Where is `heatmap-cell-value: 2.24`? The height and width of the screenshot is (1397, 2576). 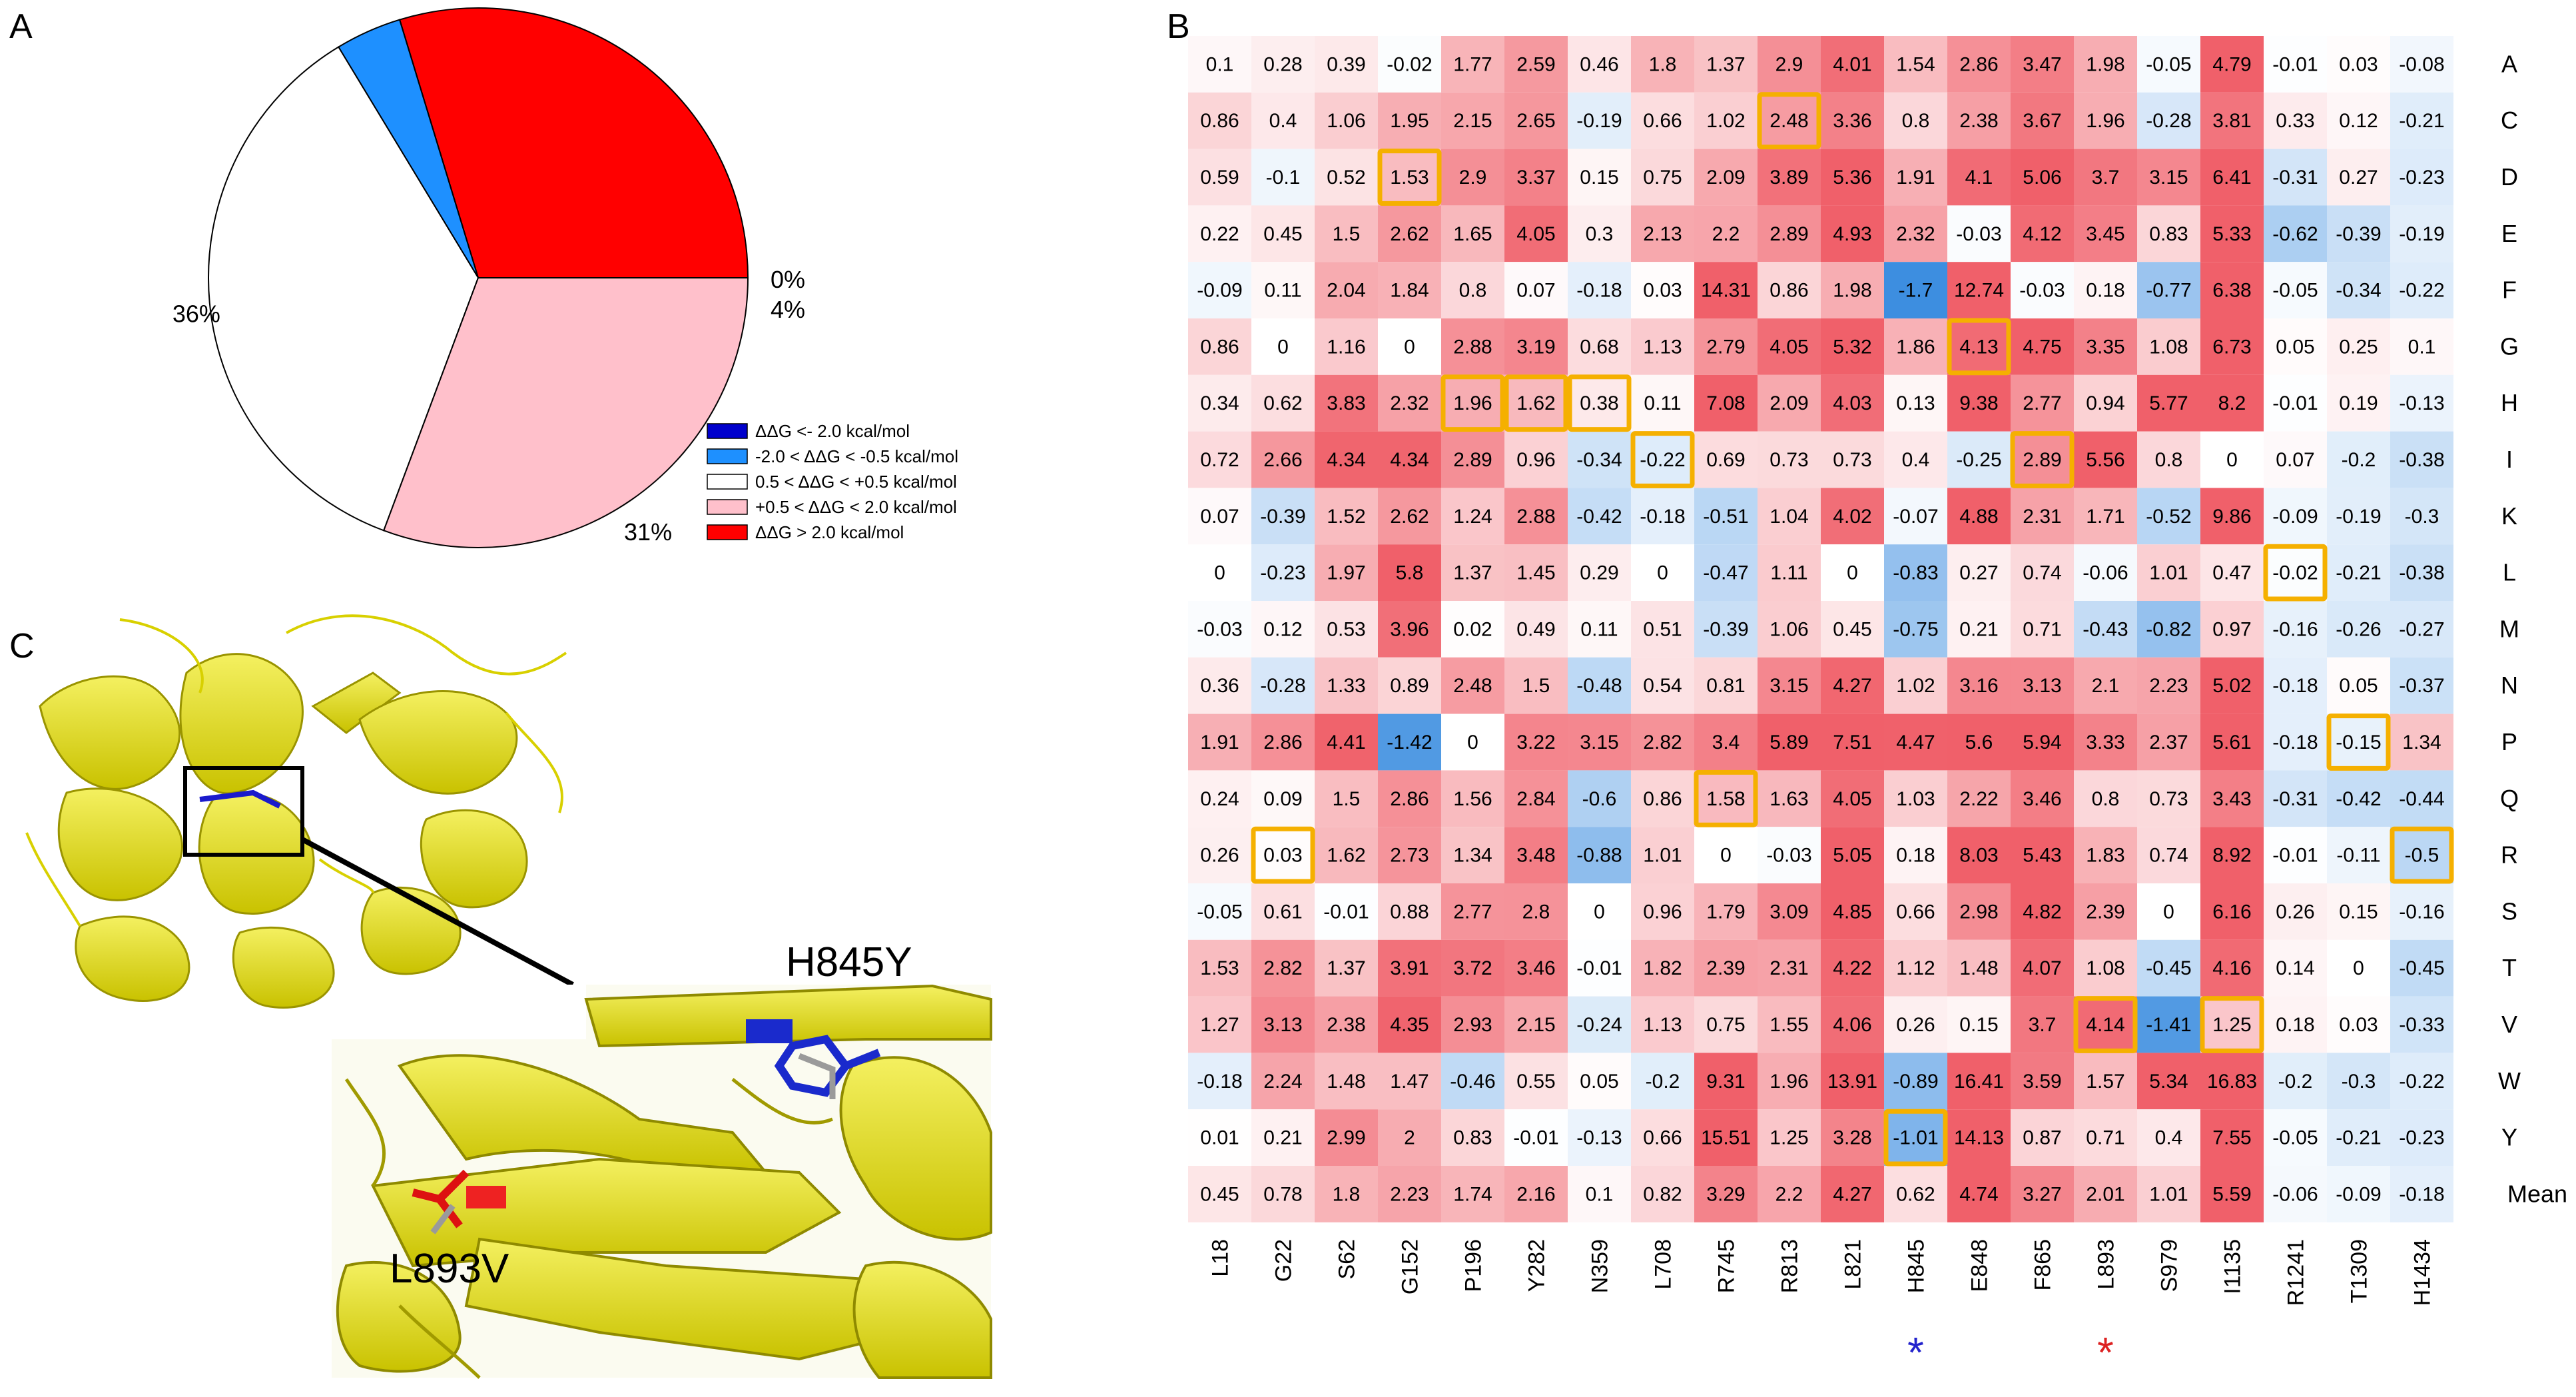 heatmap-cell-value: 2.24 is located at coordinates (1282, 1082).